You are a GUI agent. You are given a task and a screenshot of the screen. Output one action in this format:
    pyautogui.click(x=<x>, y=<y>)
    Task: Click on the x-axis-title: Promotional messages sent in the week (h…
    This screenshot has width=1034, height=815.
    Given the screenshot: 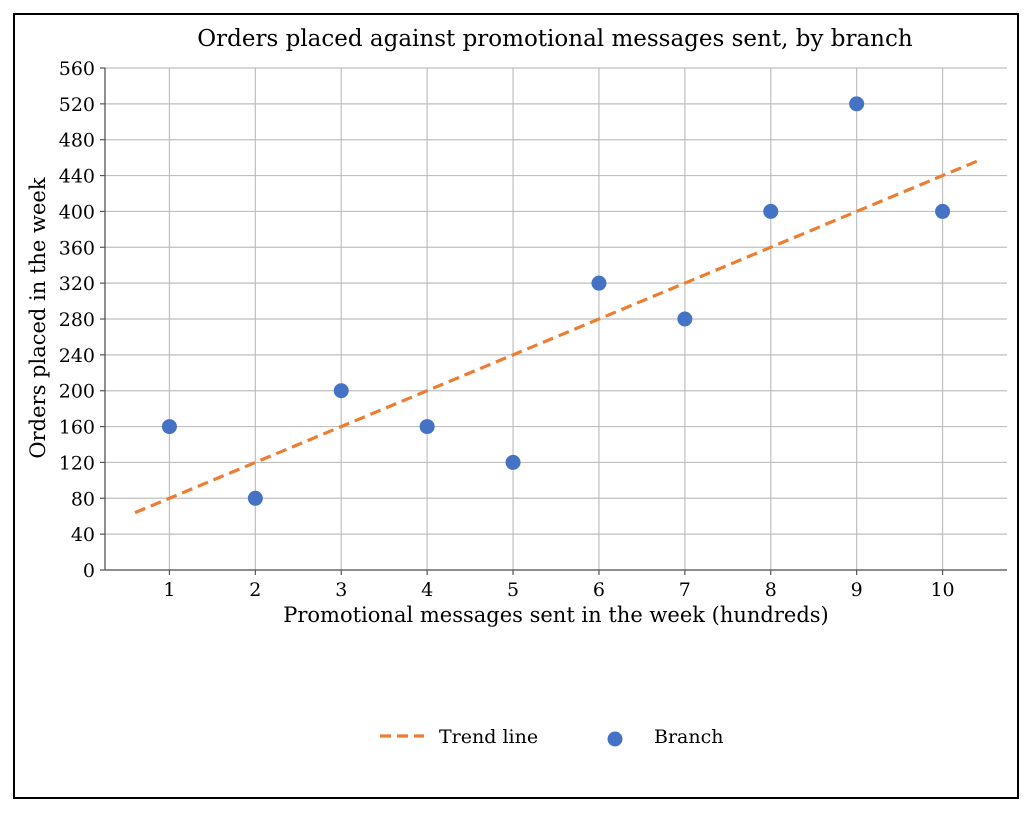 What is the action you would take?
    pyautogui.click(x=556, y=615)
    